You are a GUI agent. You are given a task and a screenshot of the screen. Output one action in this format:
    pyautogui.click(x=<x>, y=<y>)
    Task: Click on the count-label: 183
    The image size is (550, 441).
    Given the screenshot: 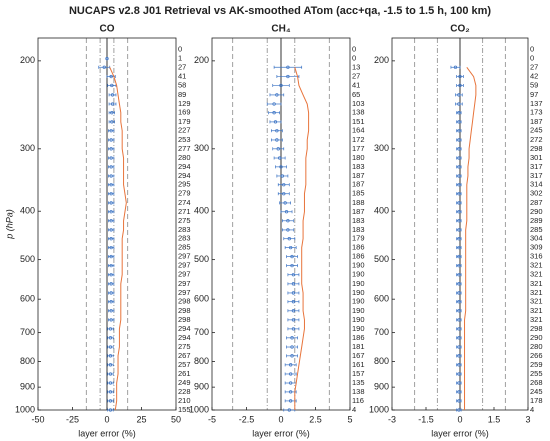 What is the action you would take?
    pyautogui.click(x=358, y=166)
    